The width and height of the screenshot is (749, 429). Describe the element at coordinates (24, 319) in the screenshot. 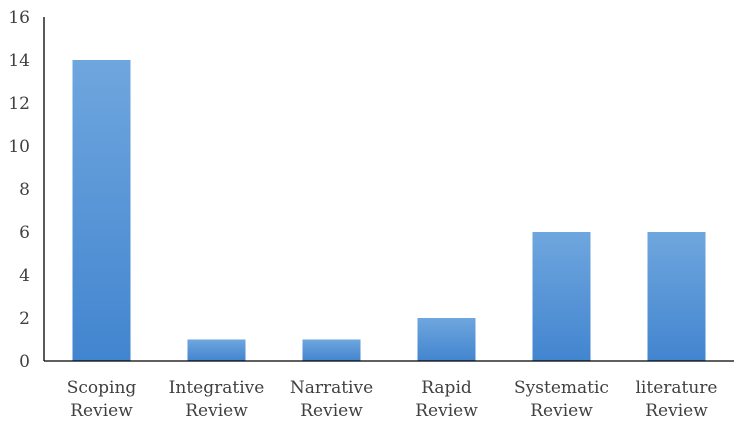

I see `y-tick-label: 2` at that location.